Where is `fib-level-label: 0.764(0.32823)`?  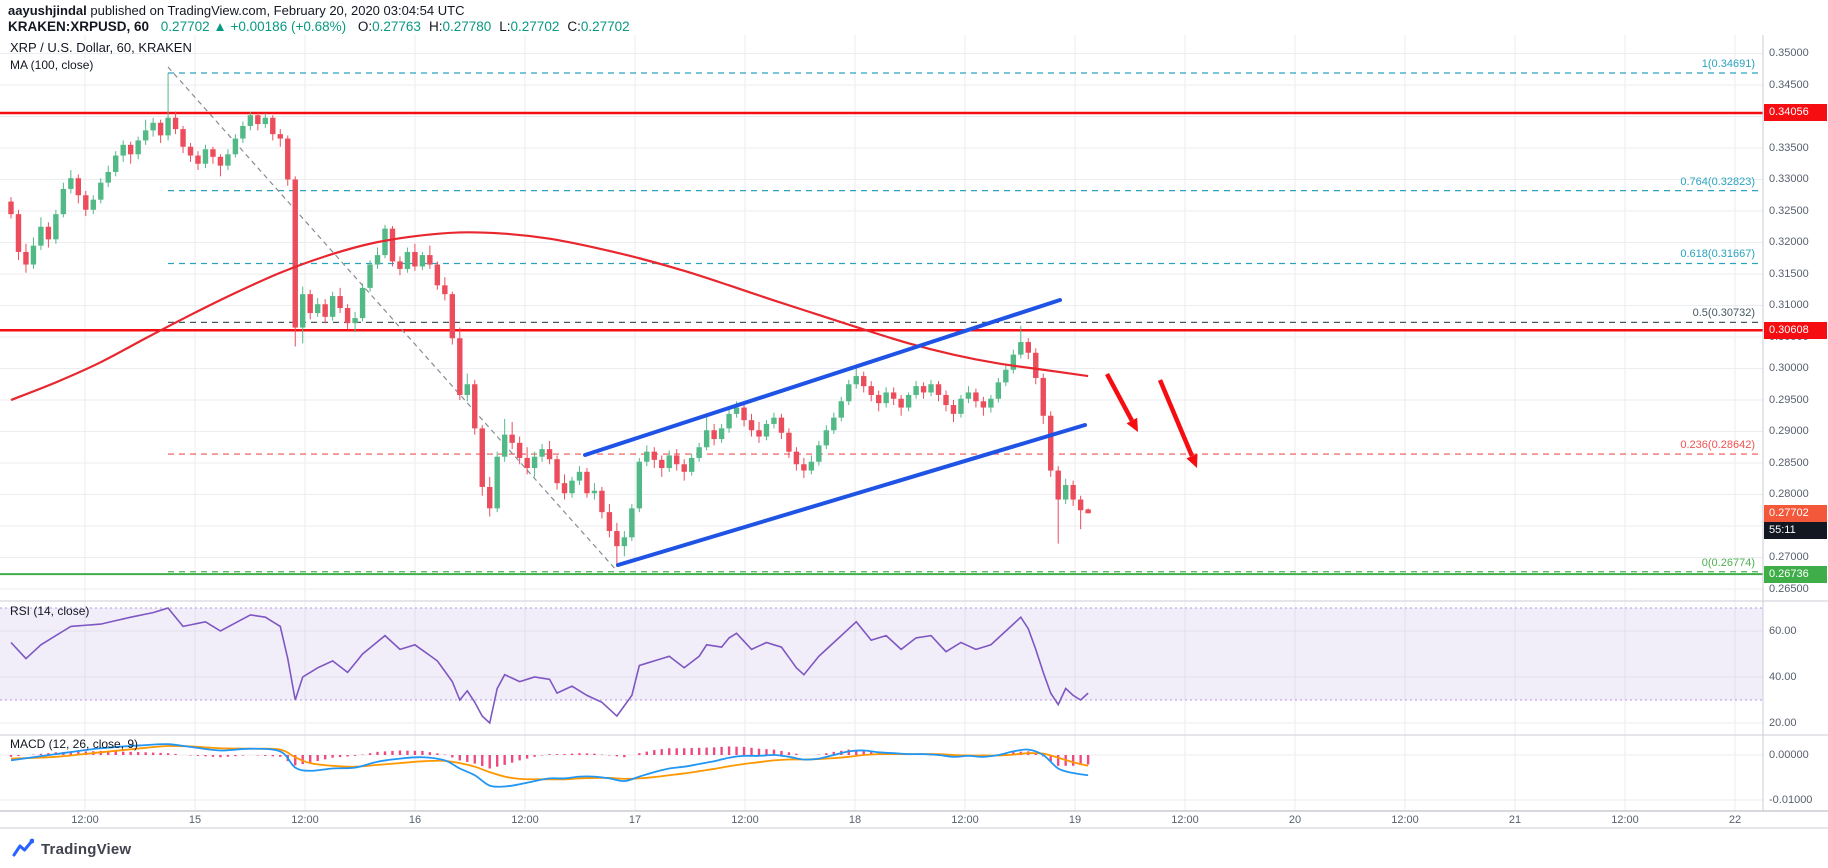 fib-level-label: 0.764(0.32823) is located at coordinates (1717, 181).